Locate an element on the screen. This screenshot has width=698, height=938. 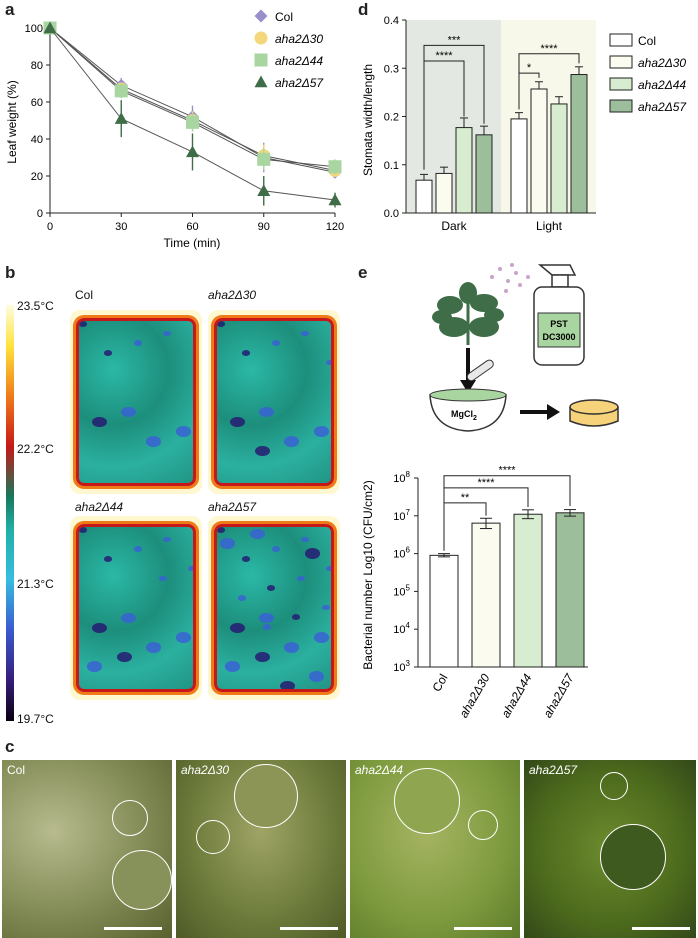
thermal-leaf-col is located at coordinates (136, 402).